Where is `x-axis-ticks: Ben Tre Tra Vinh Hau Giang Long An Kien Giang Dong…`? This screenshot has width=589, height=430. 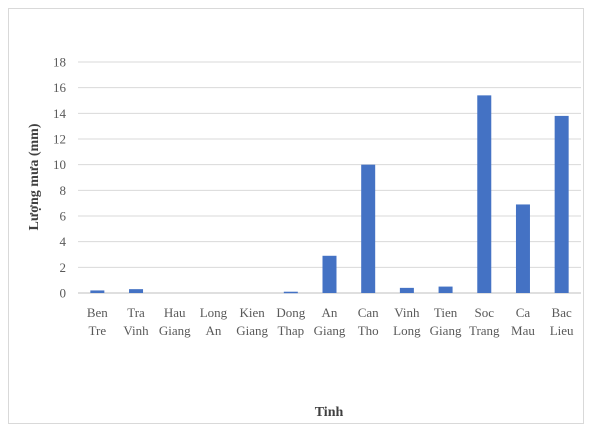
x-axis-ticks: Ben Tre Tra Vinh Hau Giang Long An Kien Giang Dong… is located at coordinates (330, 321).